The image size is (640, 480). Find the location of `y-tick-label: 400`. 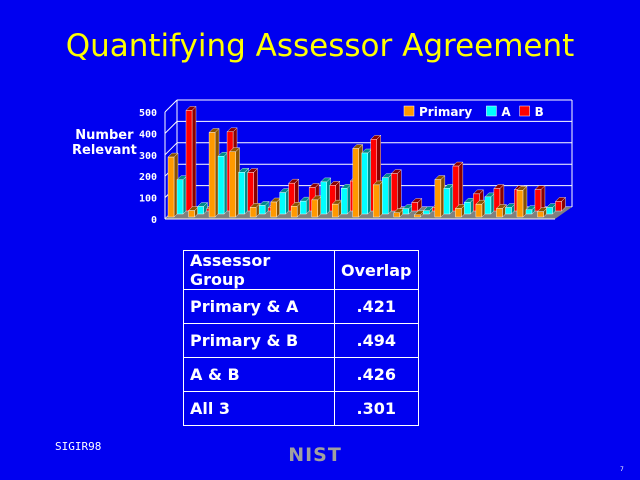

y-tick-label: 400 is located at coordinates (148, 134).